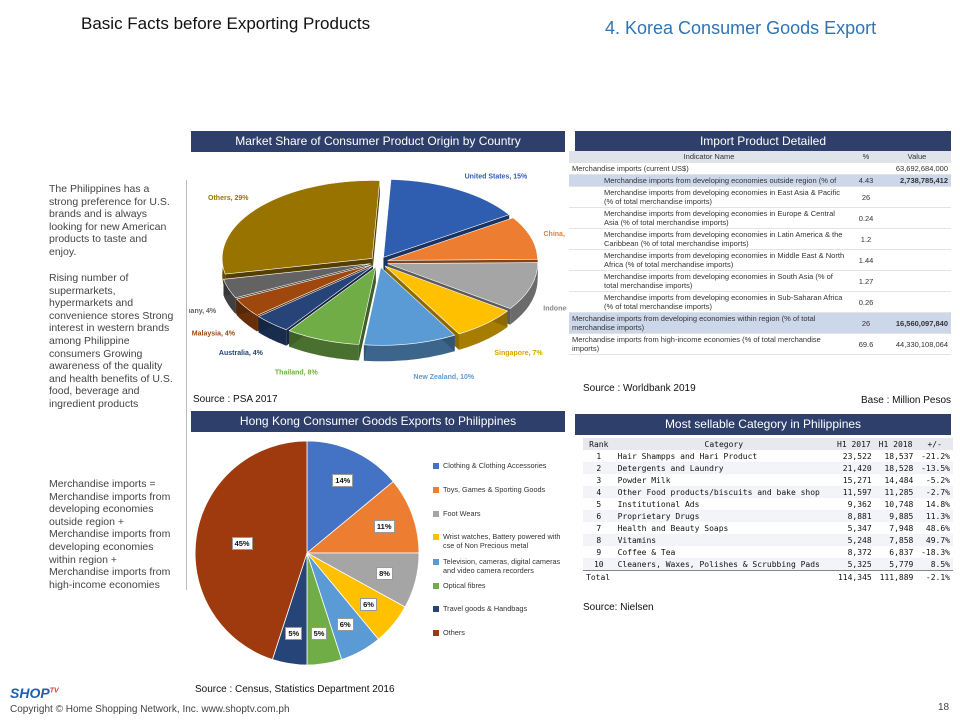  I want to click on sellable-cell-rank: 7, so click(599, 528).